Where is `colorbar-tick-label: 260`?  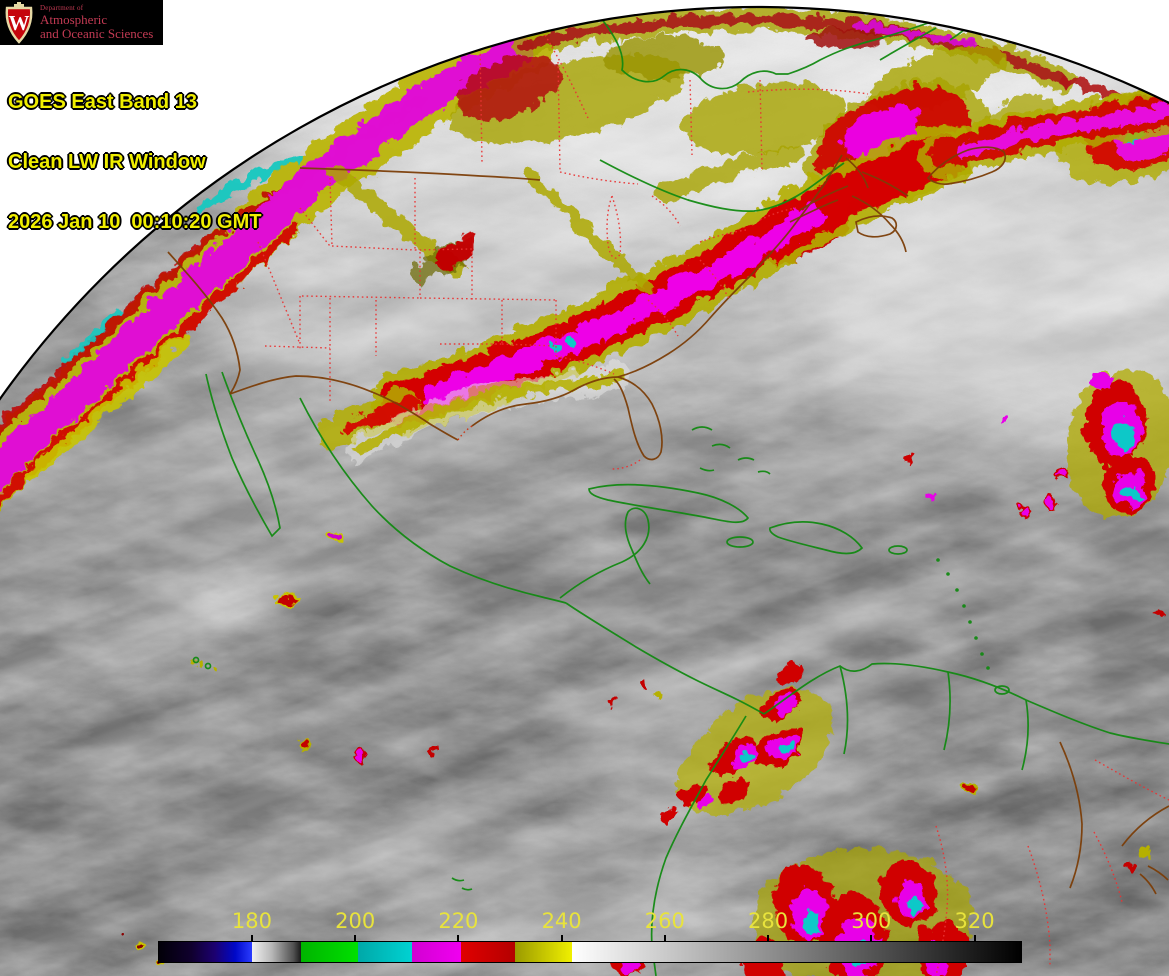 colorbar-tick-label: 260 is located at coordinates (664, 921).